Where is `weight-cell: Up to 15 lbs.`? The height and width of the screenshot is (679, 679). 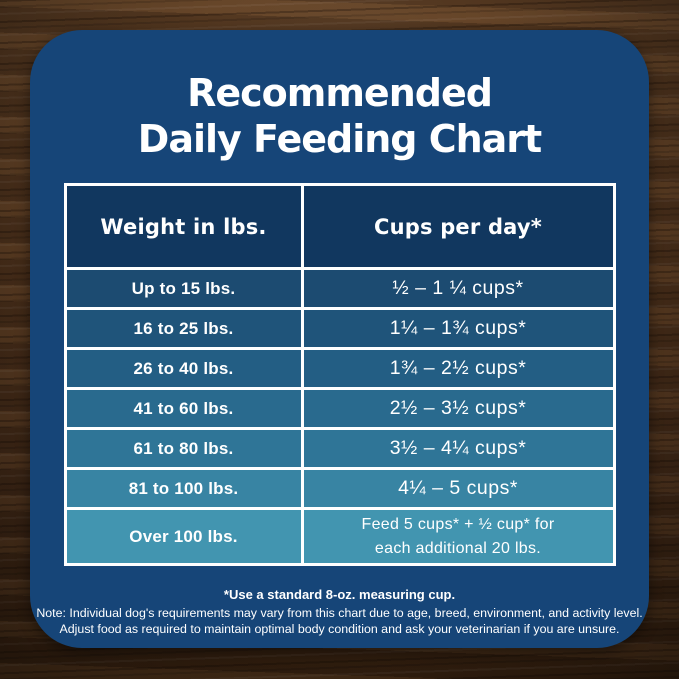 weight-cell: Up to 15 lbs. is located at coordinates (185, 288).